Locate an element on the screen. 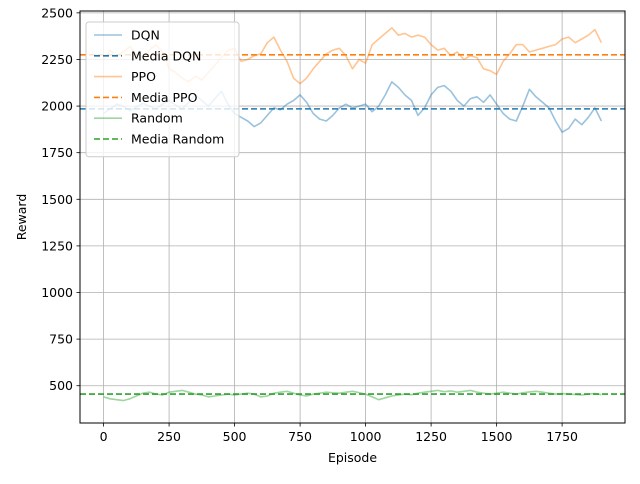  legend-label: Media DQN is located at coordinates (166, 55).